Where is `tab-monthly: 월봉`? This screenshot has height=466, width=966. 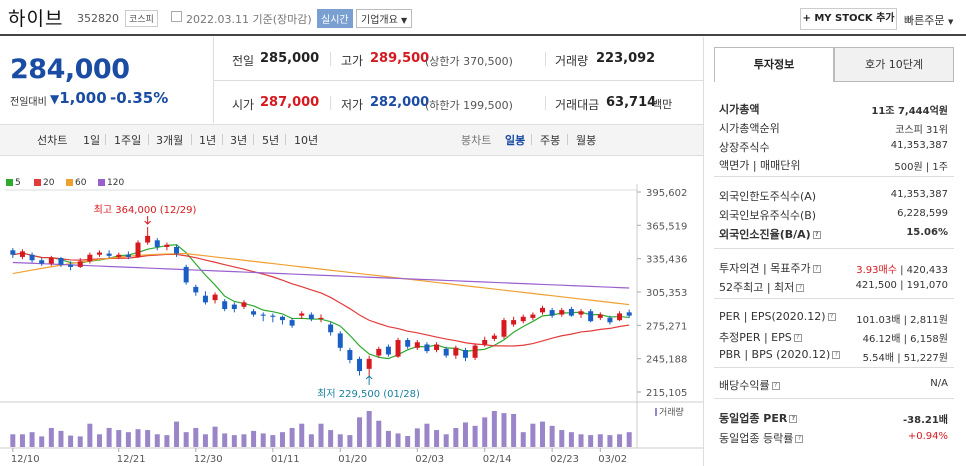 tab-monthly: 월봉 is located at coordinates (586, 140).